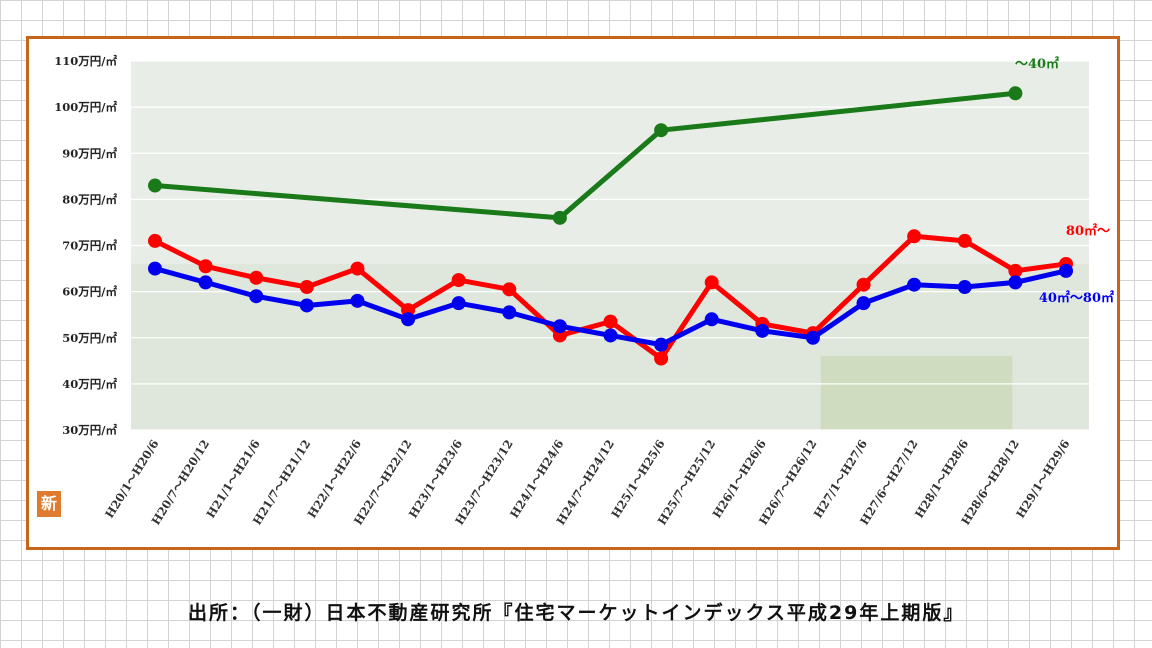 Image resolution: width=1152 pixels, height=648 pixels. What do you see at coordinates (89, 338) in the screenshot?
I see `y-tick-label: 50万円/㎡` at bounding box center [89, 338].